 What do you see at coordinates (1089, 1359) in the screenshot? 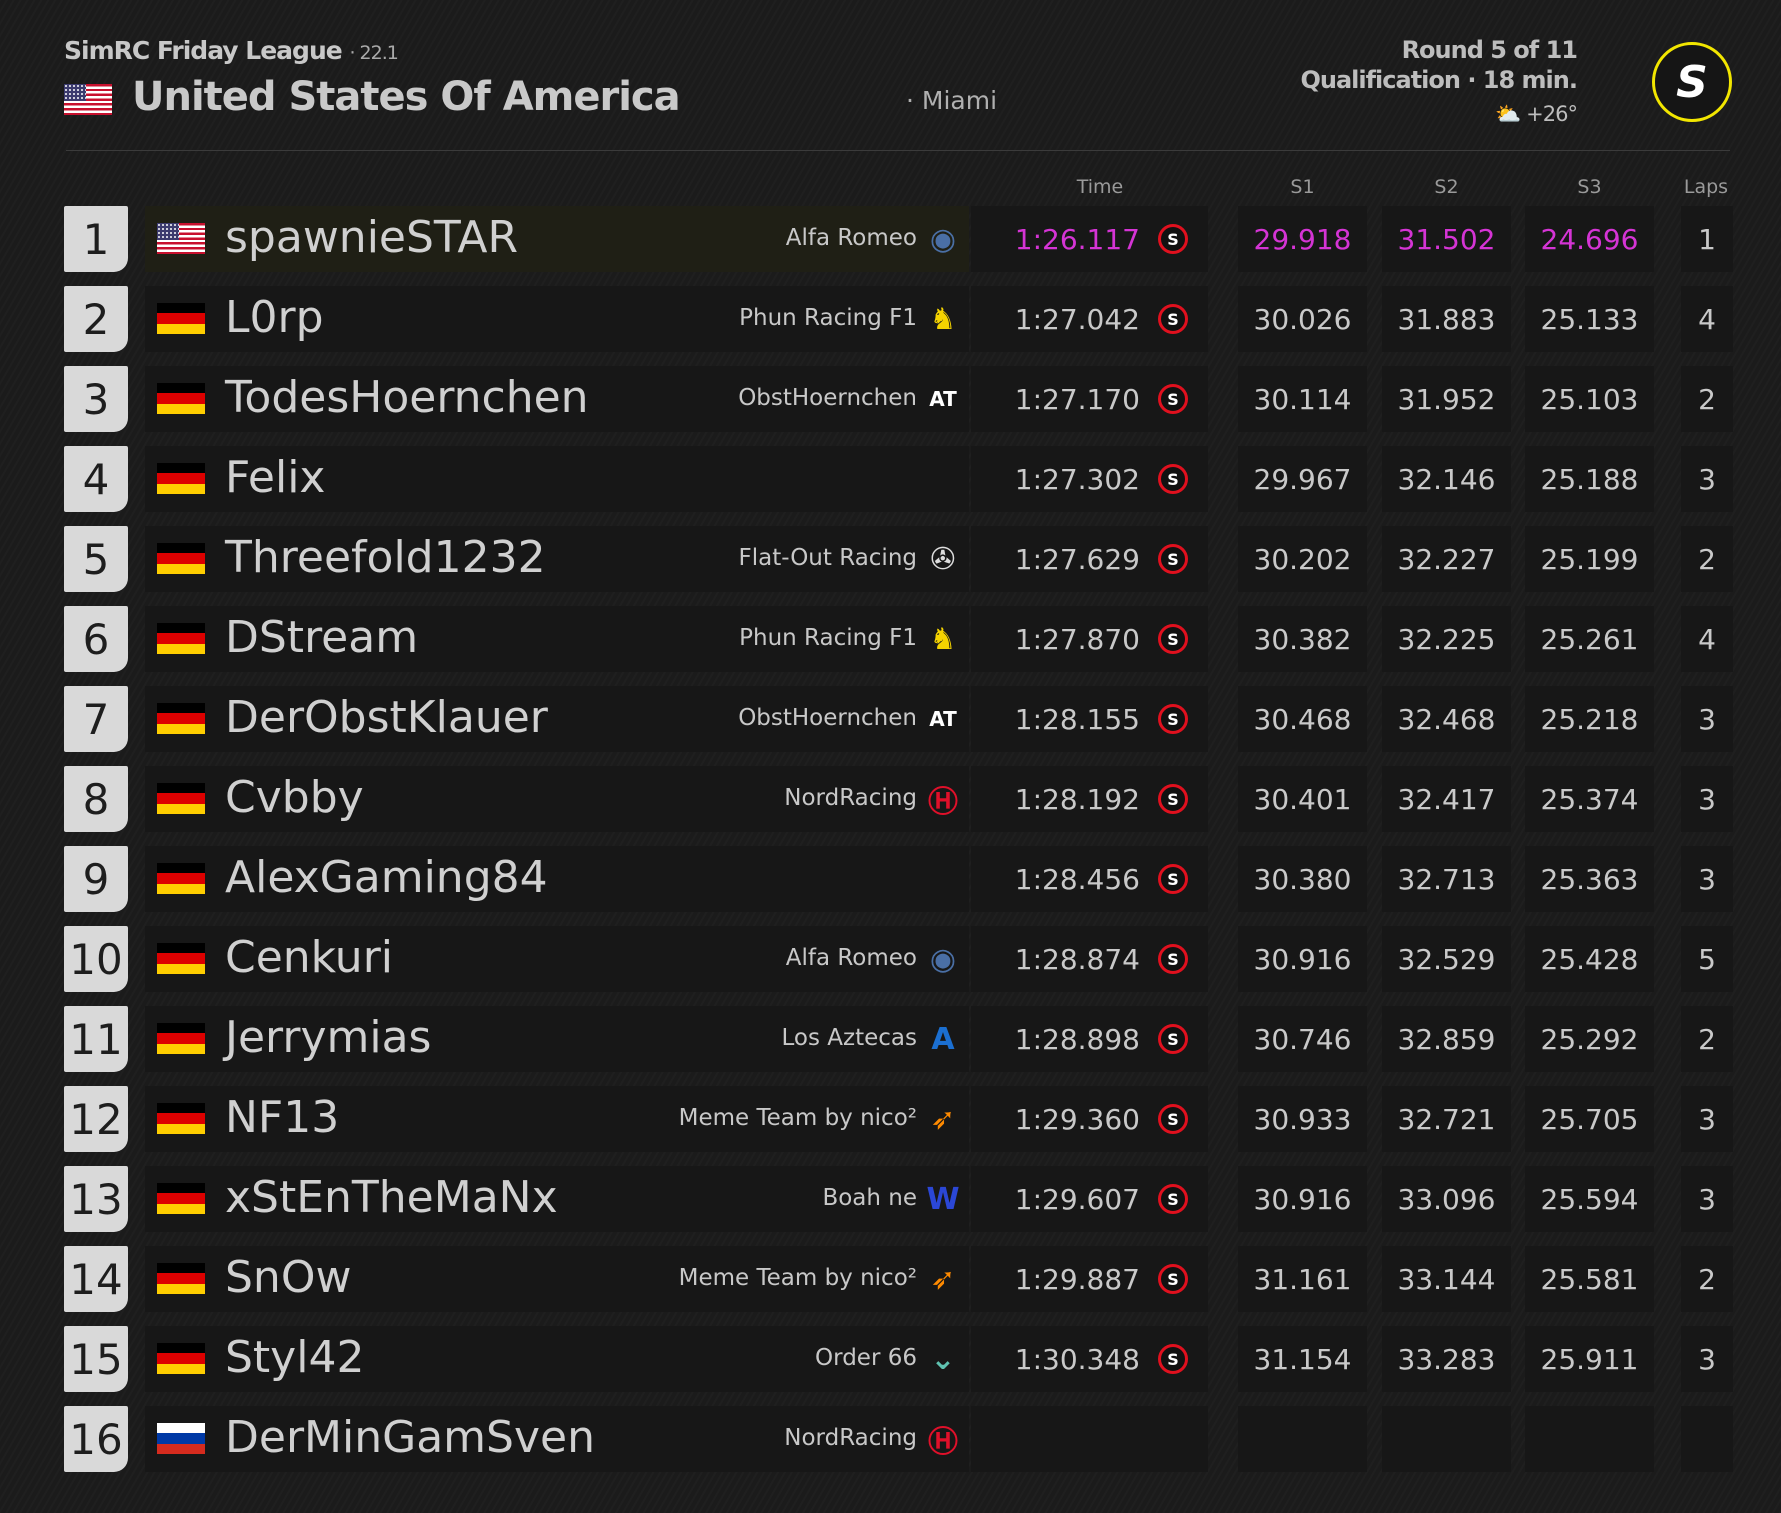
I see `lap-time: 1:30.348 S` at bounding box center [1089, 1359].